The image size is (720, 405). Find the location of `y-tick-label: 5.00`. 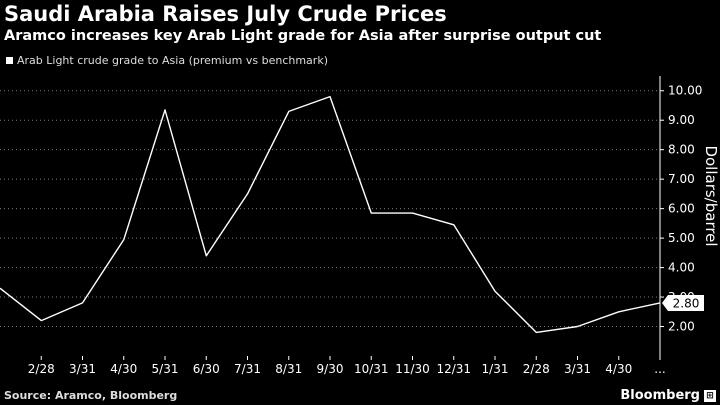

y-tick-label: 5.00 is located at coordinates (681, 238).